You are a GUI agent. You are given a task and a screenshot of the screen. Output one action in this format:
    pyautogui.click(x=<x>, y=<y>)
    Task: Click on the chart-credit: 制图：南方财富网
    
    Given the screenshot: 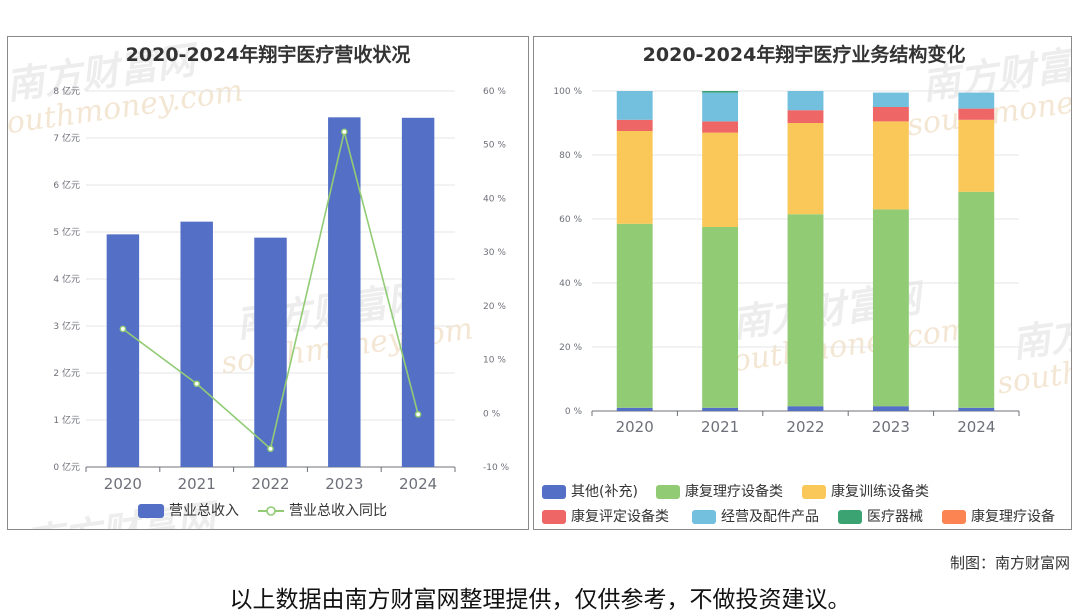 What is the action you would take?
    pyautogui.click(x=1009, y=563)
    